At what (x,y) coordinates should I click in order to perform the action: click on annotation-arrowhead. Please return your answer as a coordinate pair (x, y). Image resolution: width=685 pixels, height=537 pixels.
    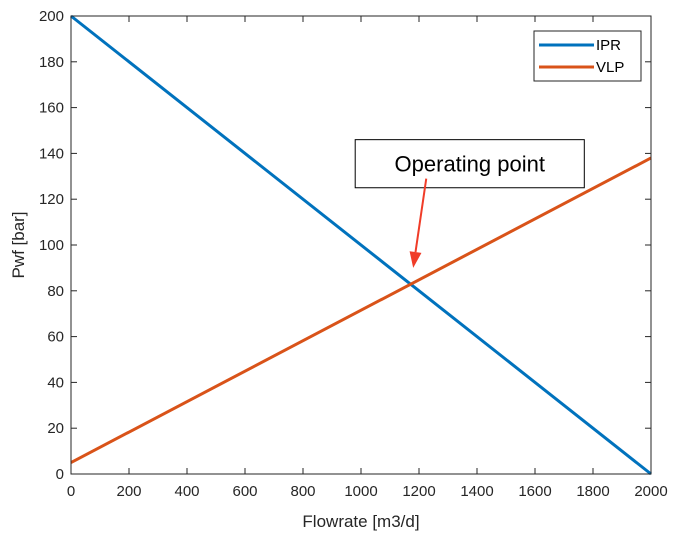
    Looking at the image, I should click on (415, 259).